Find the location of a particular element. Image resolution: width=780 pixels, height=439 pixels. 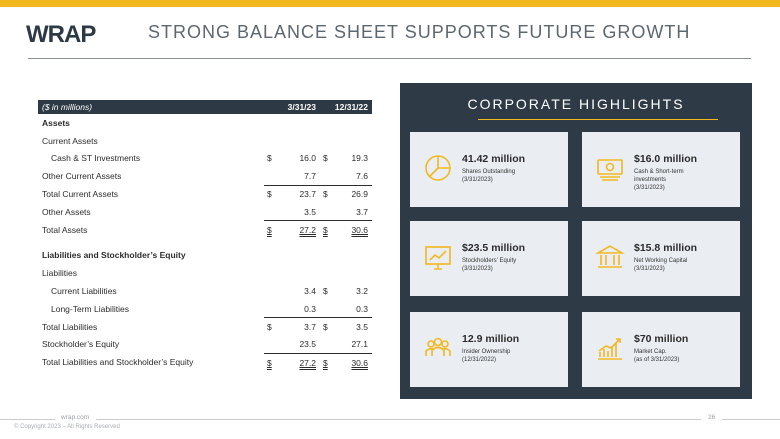

value-3-31-23: 3.5 is located at coordinates (298, 212).